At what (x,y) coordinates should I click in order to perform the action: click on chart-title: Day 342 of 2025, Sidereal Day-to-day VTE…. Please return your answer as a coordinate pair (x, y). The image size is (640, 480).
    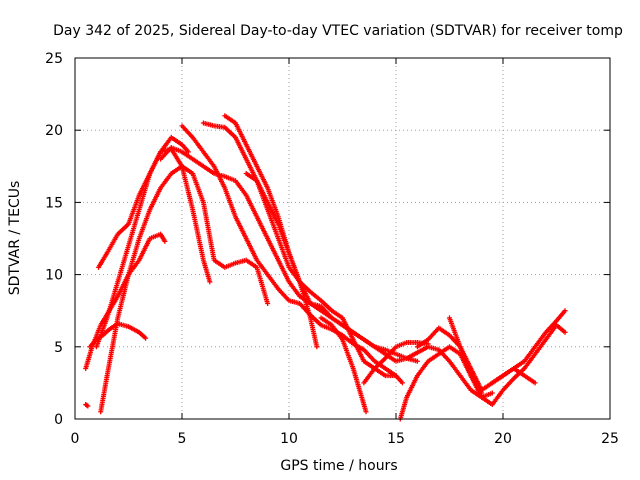
    Looking at the image, I should click on (338, 31).